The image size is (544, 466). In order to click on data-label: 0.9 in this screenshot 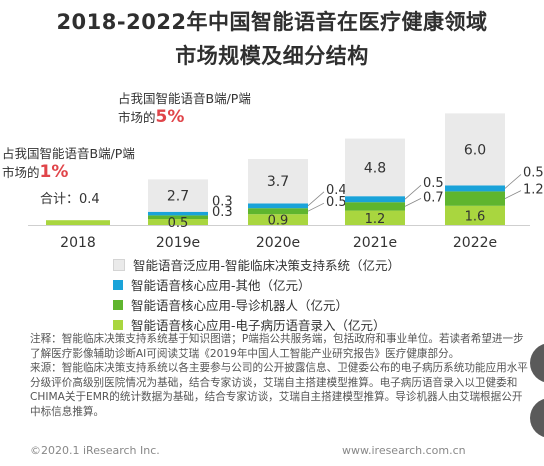, I will do `click(278, 221)`.